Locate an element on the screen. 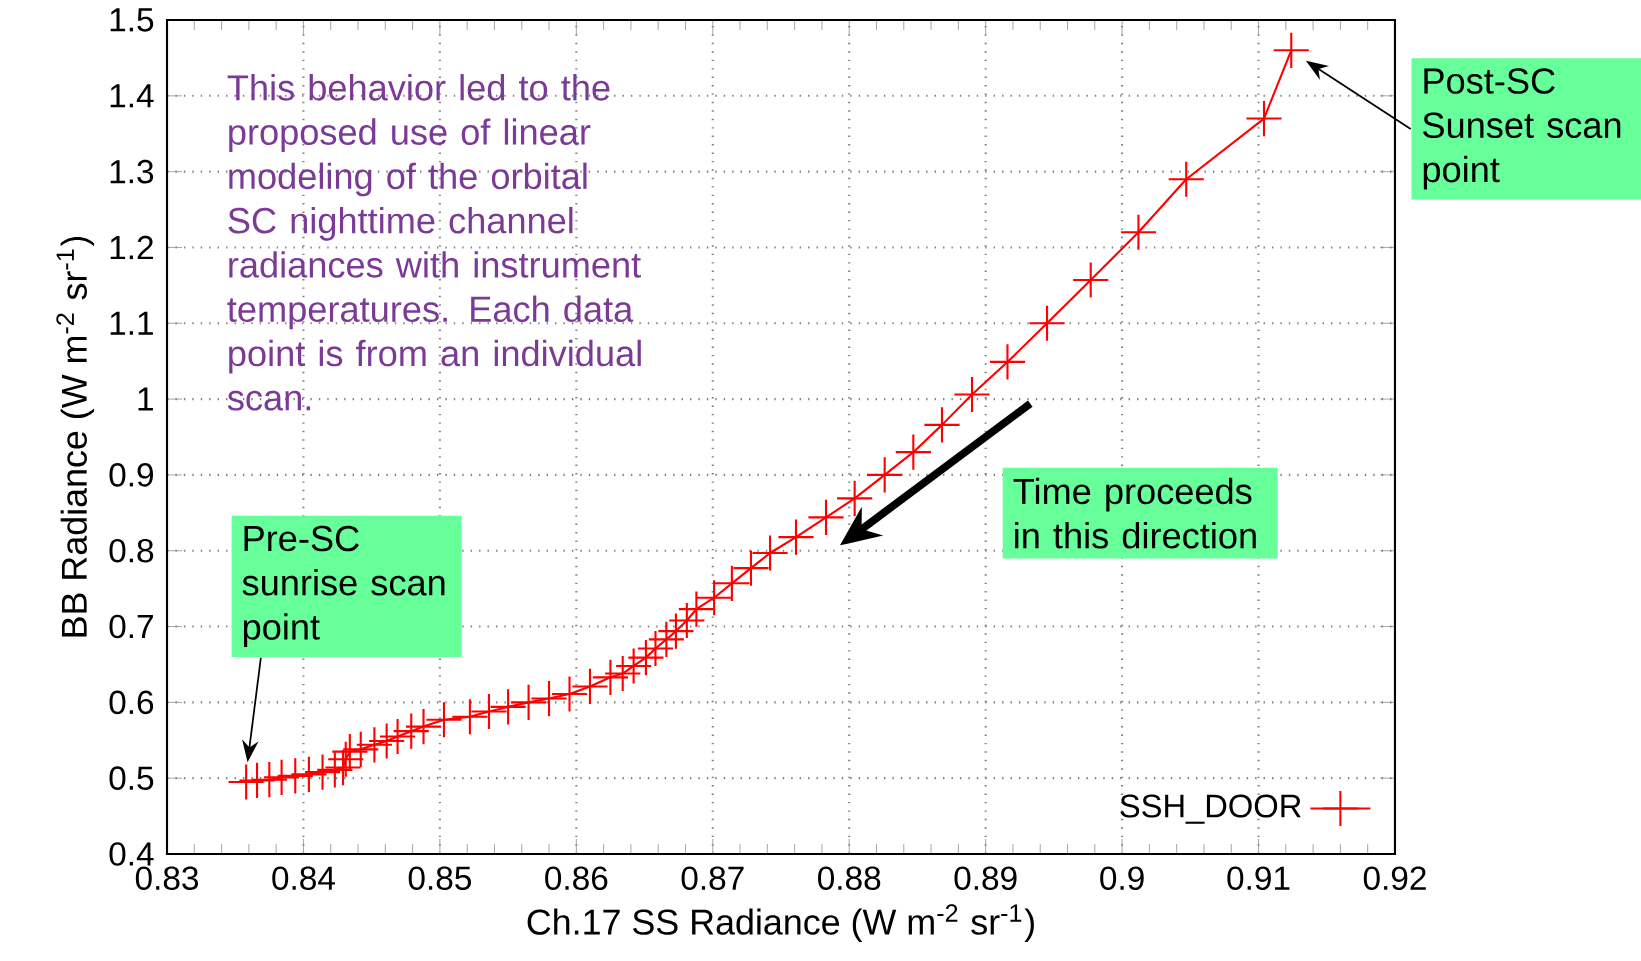 The width and height of the screenshot is (1641, 961). x-tick-label: 0.91 is located at coordinates (1258, 878).